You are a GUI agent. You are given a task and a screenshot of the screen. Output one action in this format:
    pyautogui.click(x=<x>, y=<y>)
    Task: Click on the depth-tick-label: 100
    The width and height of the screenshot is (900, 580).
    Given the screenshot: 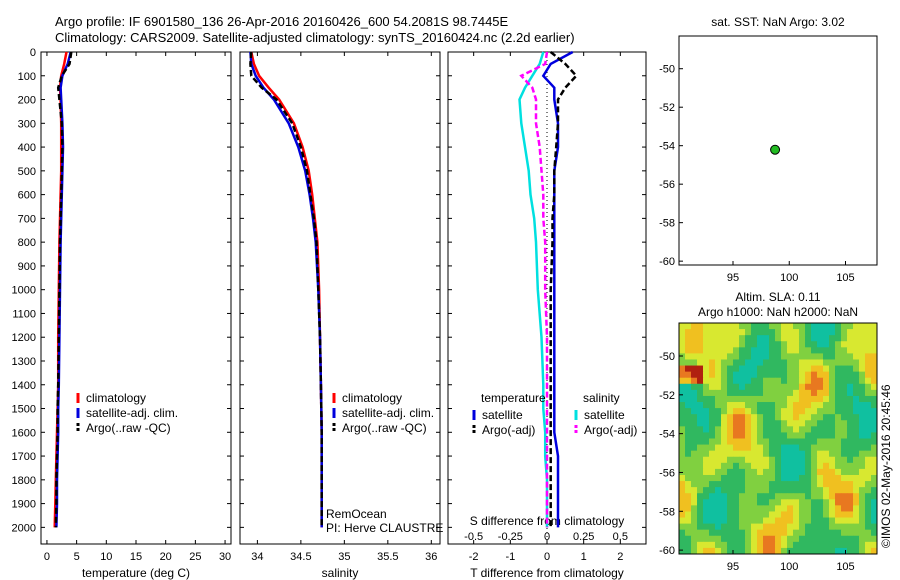 What is the action you would take?
    pyautogui.click(x=27, y=77)
    